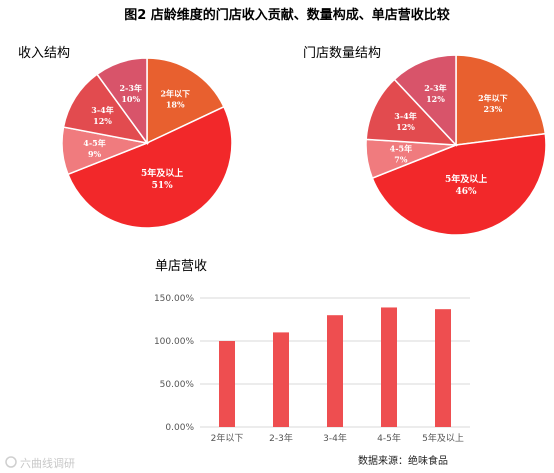 This screenshot has height=473, width=554. Describe the element at coordinates (443, 438) in the screenshot. I see `x-tick-label: 5年及以上` at that location.